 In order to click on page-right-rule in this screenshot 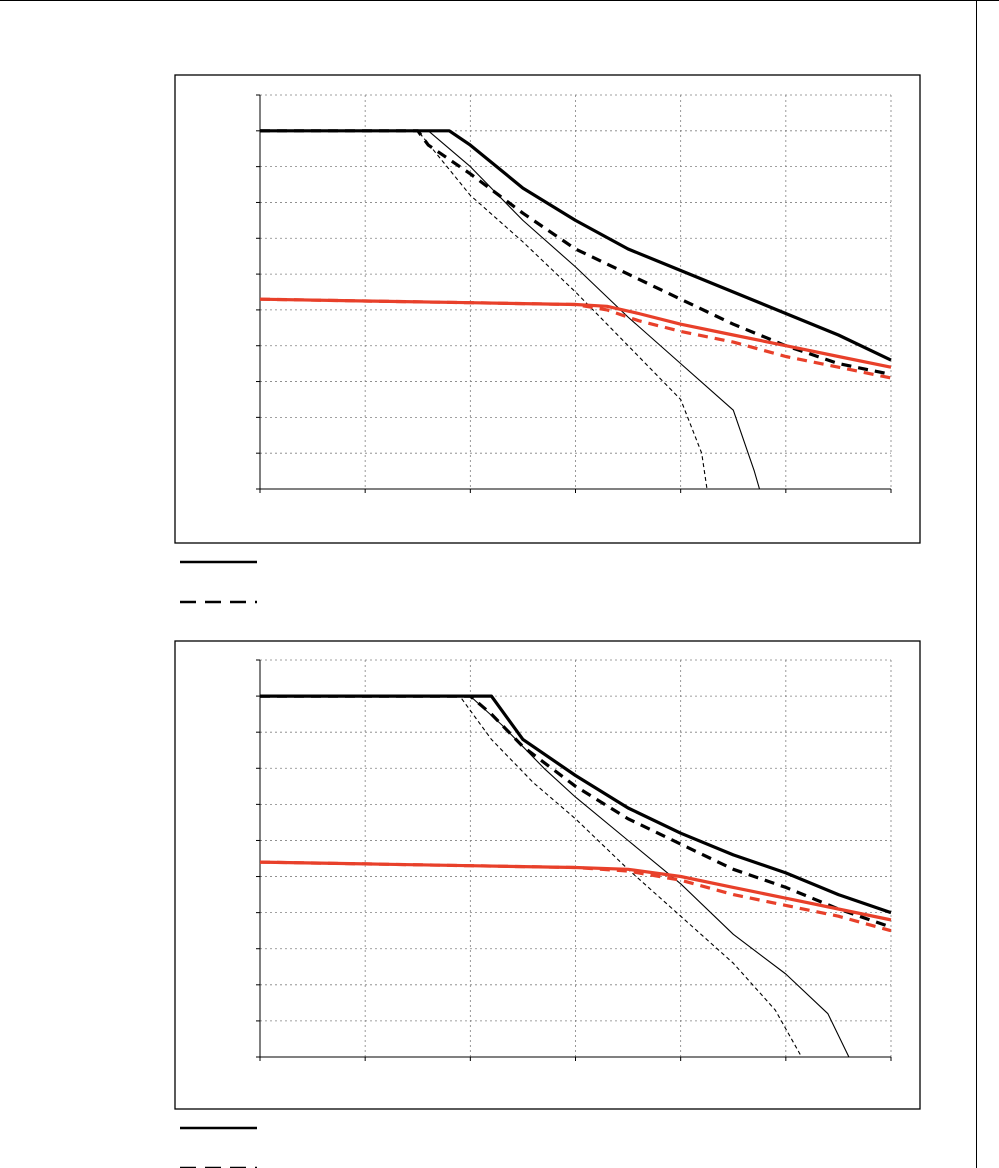, I will do `click(976, 584)`.